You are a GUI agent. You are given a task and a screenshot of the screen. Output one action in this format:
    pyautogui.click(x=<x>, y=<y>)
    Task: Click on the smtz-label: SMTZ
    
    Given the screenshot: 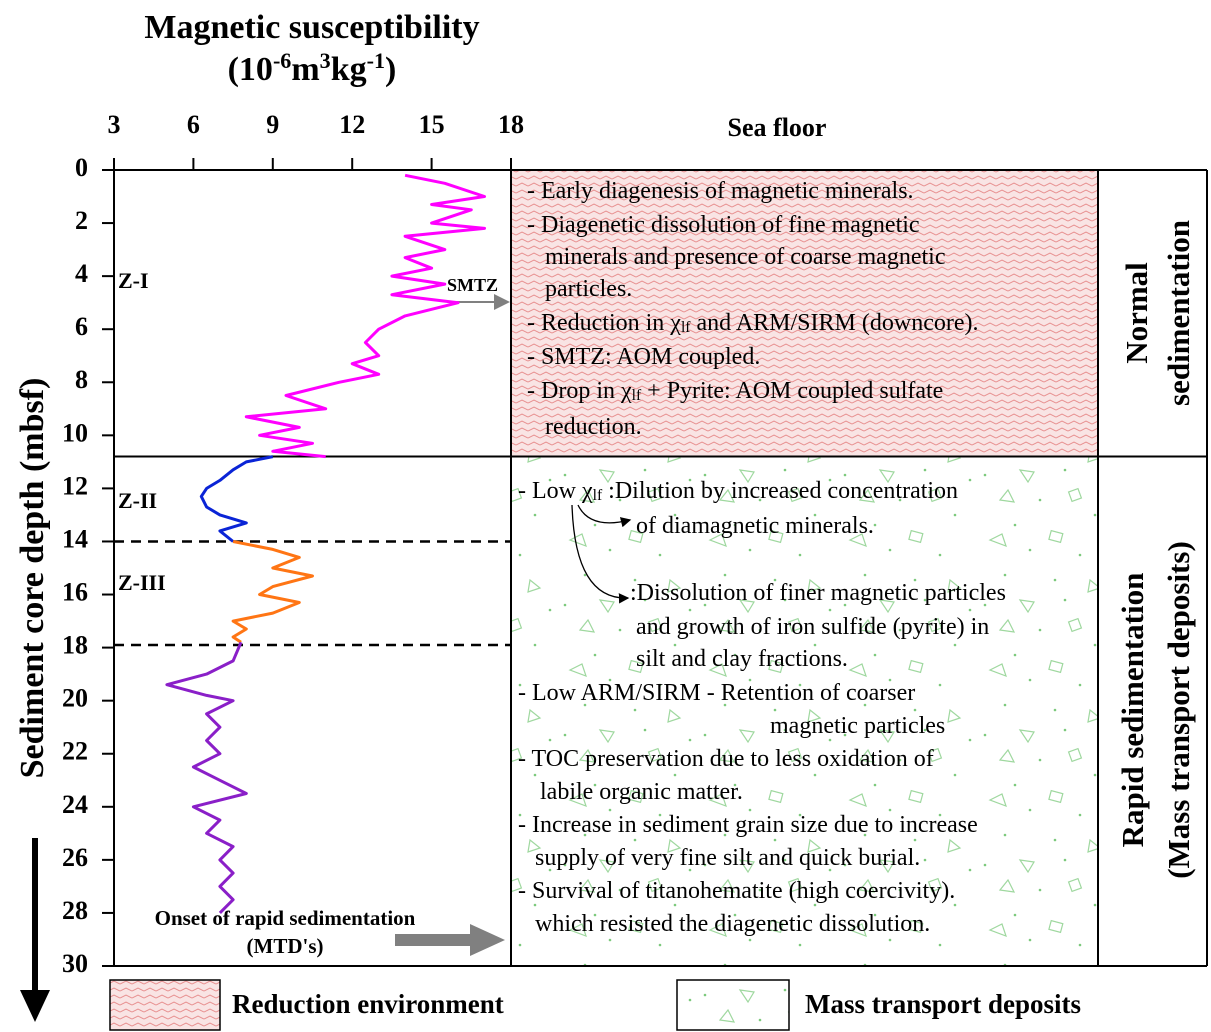 What is the action you would take?
    pyautogui.click(x=472, y=285)
    